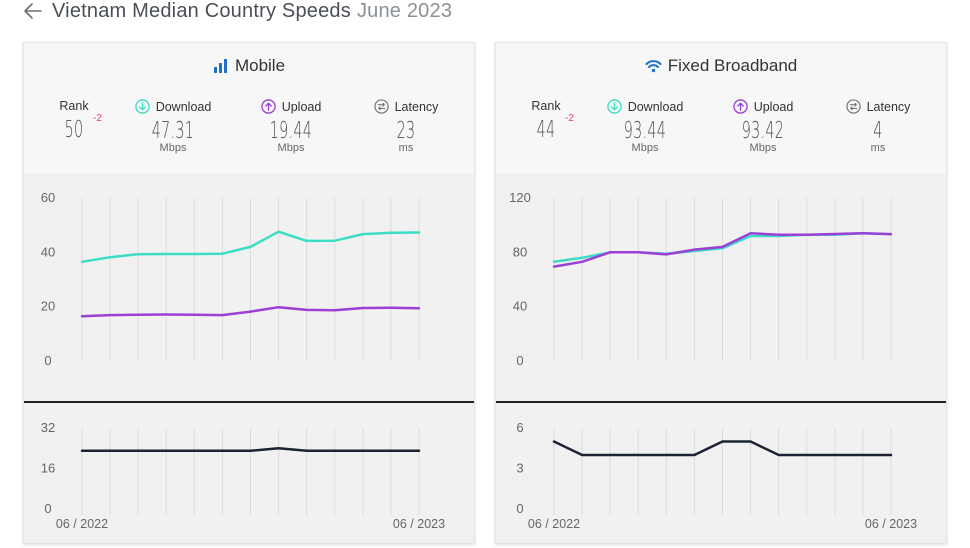 The image size is (970, 548). I want to click on page-header: Vietnam Median Country Speeds June 2023, so click(237, 13).